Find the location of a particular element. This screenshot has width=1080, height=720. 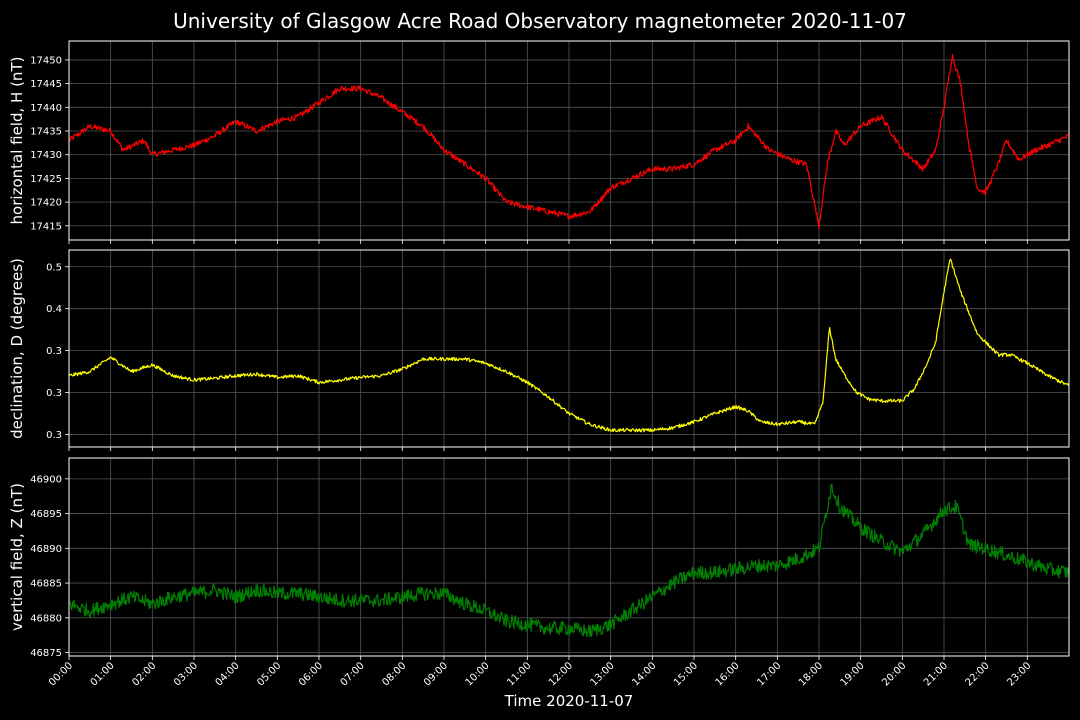

y-tick-label: 17420 is located at coordinates (46, 203).